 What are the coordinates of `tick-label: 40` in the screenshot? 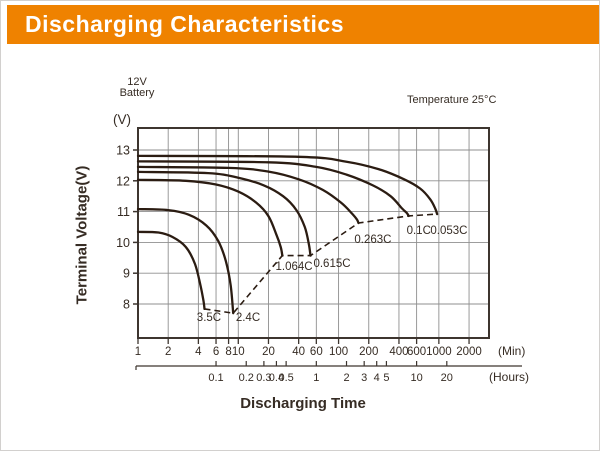 It's located at (298, 352).